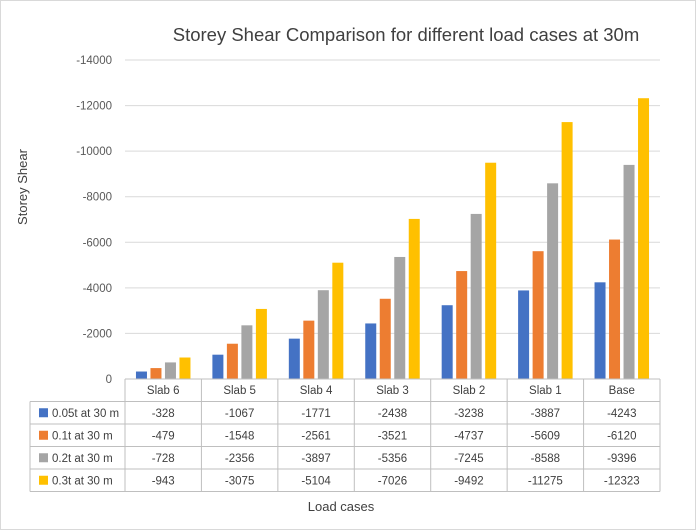  I want to click on data-label: -1067, so click(239, 414).